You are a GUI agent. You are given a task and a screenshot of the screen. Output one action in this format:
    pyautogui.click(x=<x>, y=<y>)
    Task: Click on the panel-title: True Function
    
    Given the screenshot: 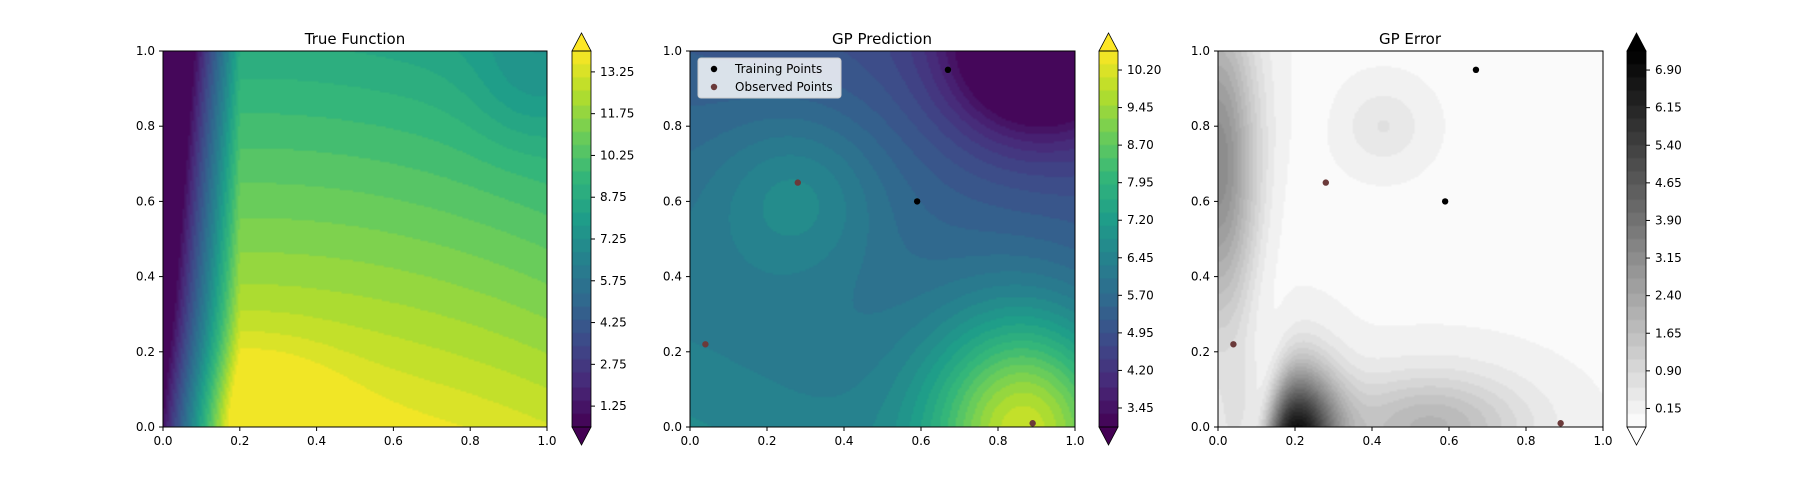 What is the action you would take?
    pyautogui.click(x=354, y=39)
    